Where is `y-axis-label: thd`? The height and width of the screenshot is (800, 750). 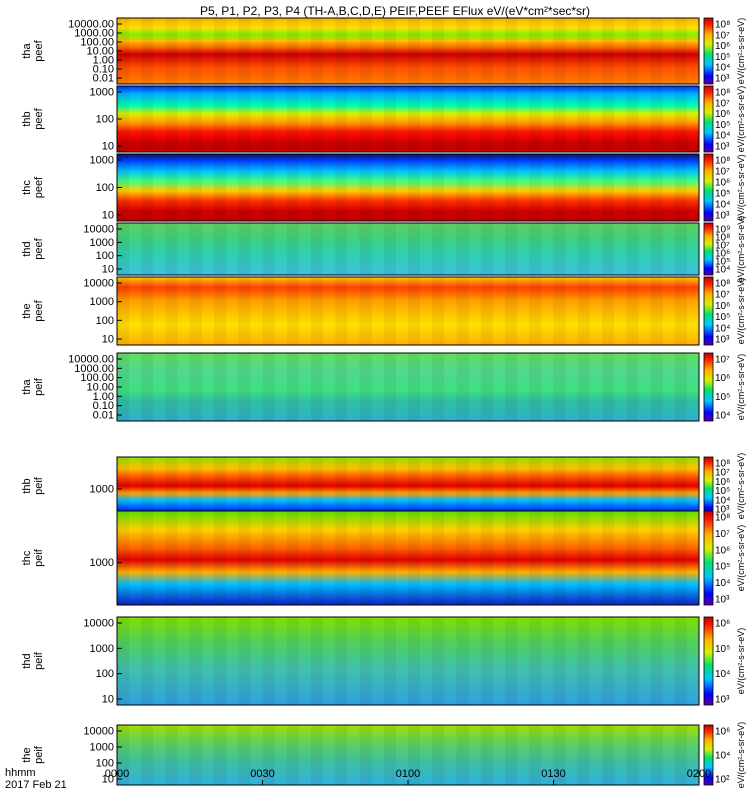 y-axis-label: thd is located at coordinates (27, 660).